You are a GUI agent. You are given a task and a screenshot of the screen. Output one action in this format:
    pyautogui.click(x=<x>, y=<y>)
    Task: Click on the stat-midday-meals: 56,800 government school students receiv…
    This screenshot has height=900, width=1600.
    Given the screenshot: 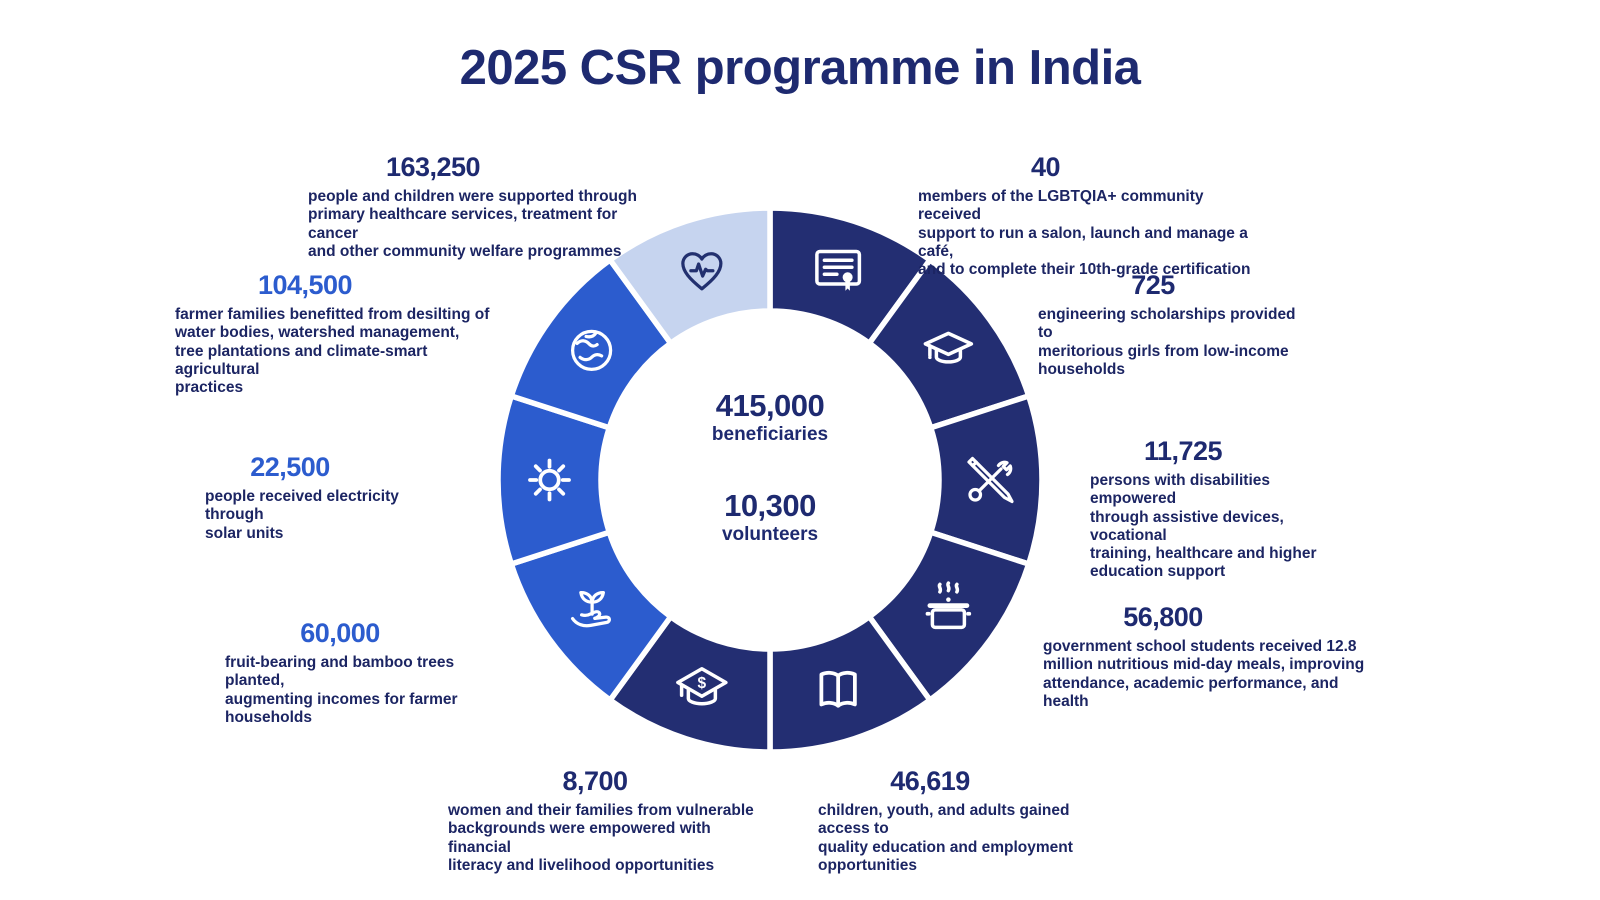 What is the action you would take?
    pyautogui.click(x=1209, y=656)
    